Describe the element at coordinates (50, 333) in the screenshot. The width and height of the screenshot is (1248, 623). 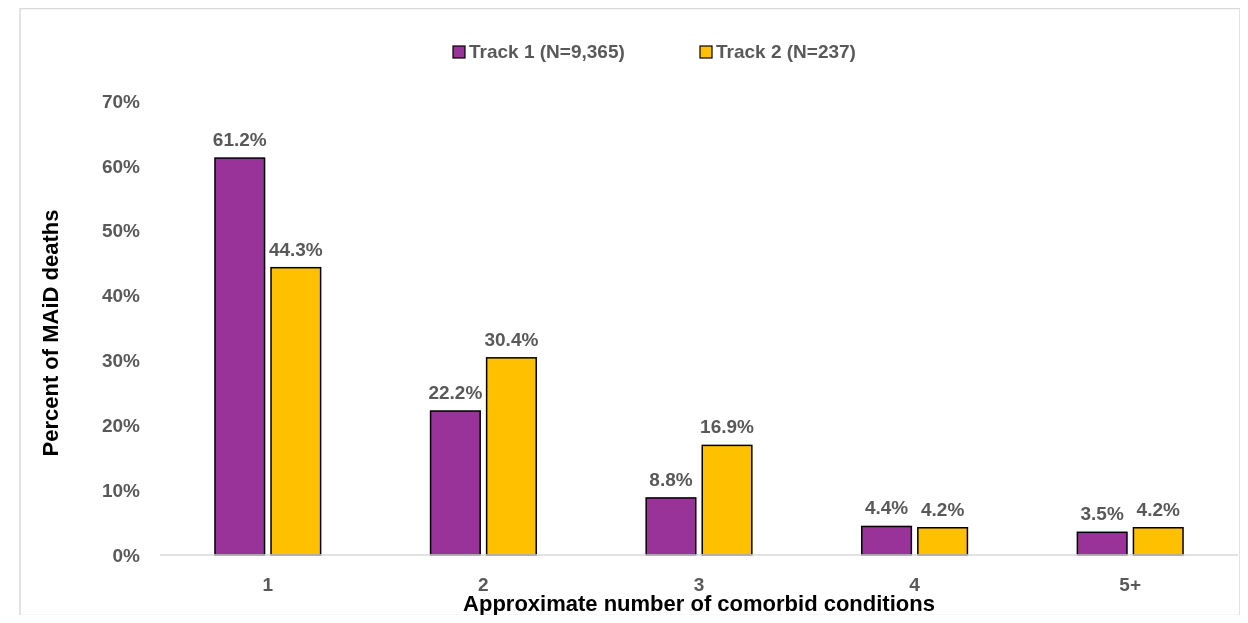
I see `y-axis-title: Percent of MAiD deaths` at that location.